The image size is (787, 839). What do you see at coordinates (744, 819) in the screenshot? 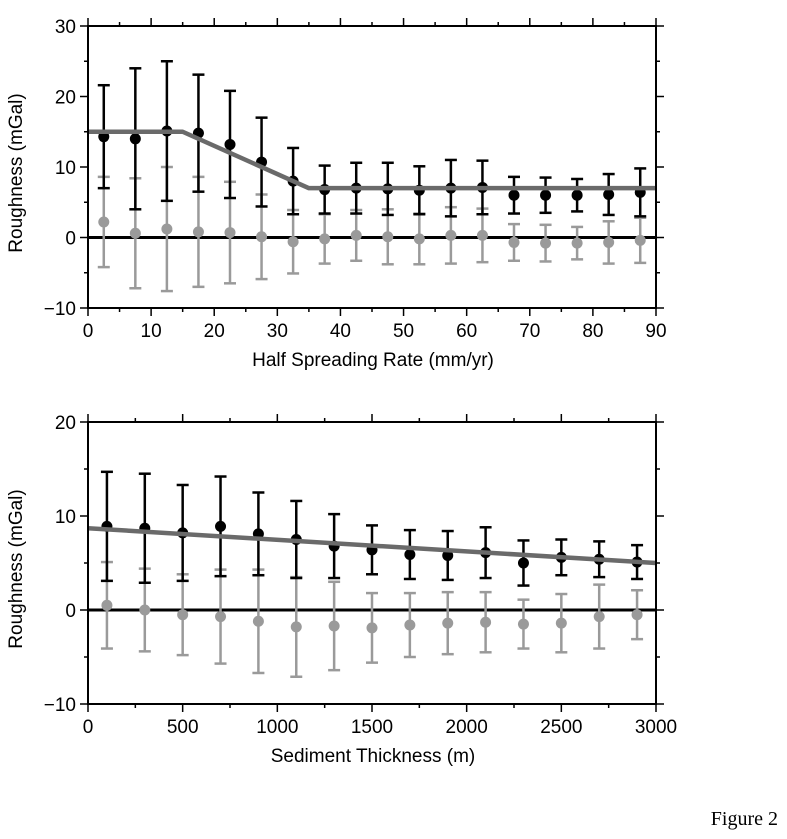
I see `figure-label: Figure 2` at bounding box center [744, 819].